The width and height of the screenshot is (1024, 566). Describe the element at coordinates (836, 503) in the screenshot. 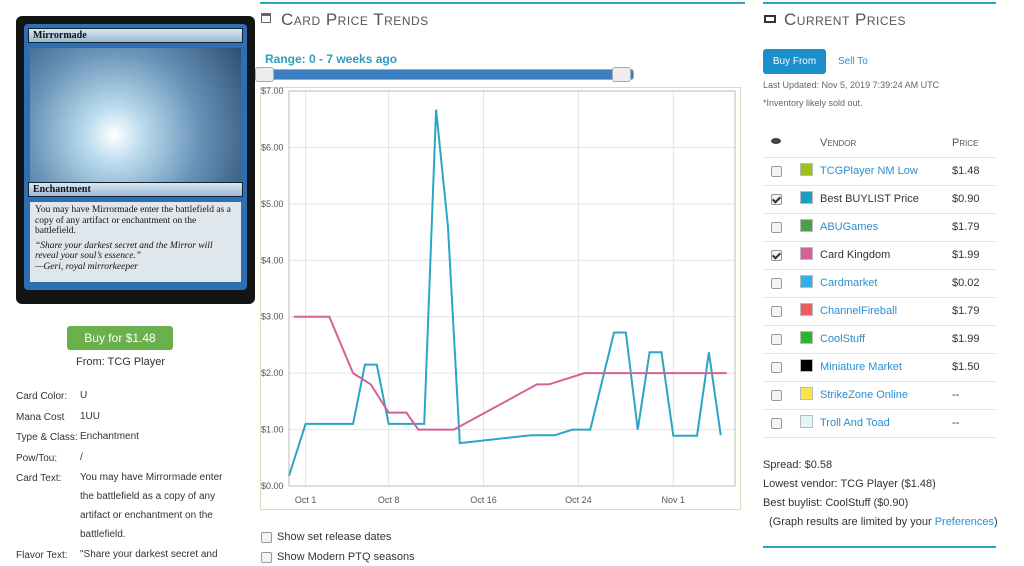

I see `best-buylist: Best buylist: CoolStuff ($0.90)` at that location.